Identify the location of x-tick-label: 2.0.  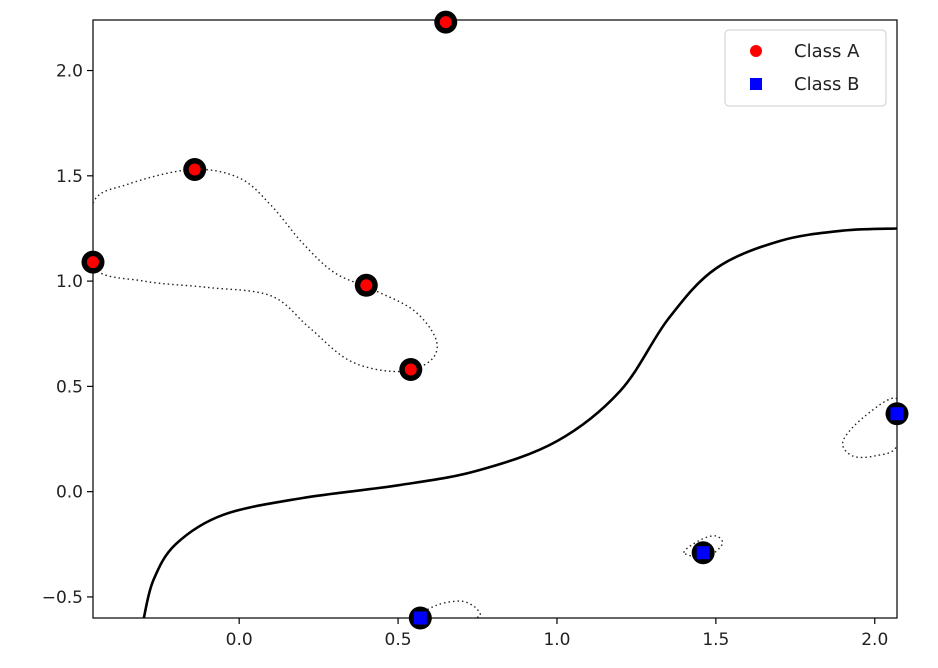
(874, 640).